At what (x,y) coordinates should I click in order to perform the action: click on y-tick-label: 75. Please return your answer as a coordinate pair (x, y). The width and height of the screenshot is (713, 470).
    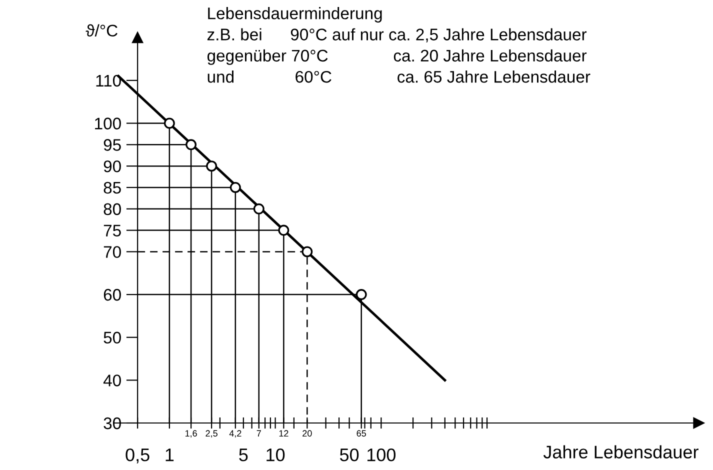
    Looking at the image, I should click on (112, 230).